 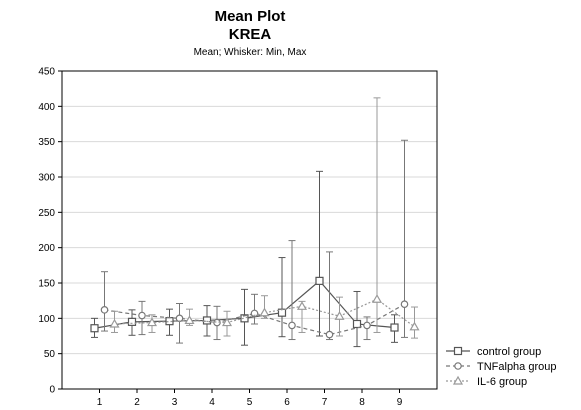 I want to click on legend: control group TNFalpha group IL-6 group, so click(x=501, y=367).